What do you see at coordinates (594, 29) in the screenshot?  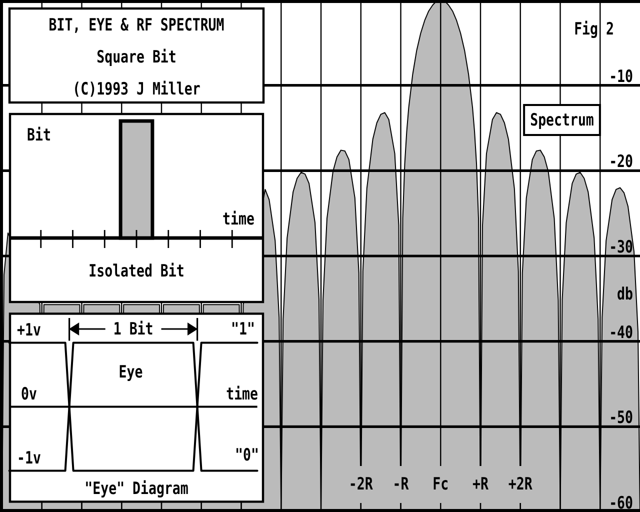 I see `annotation: Fig 2` at bounding box center [594, 29].